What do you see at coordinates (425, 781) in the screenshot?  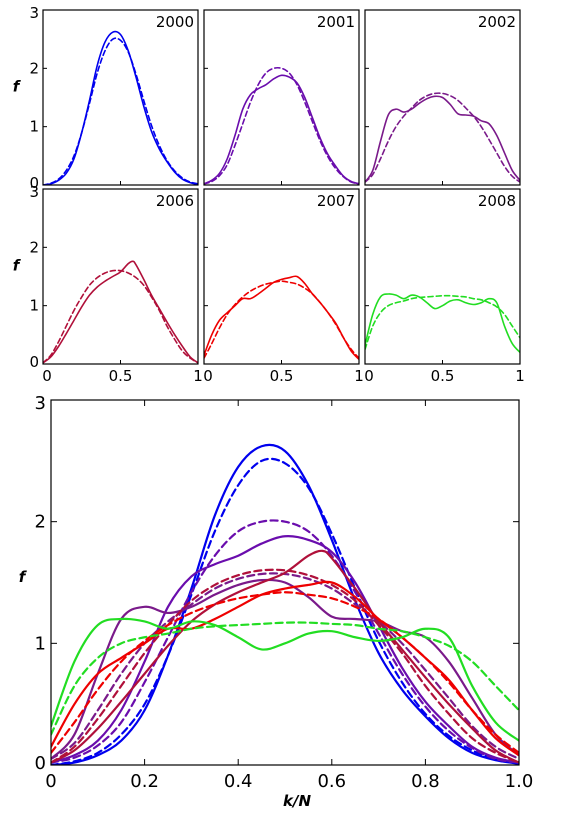 I see `x-tick-label: 0.8` at bounding box center [425, 781].